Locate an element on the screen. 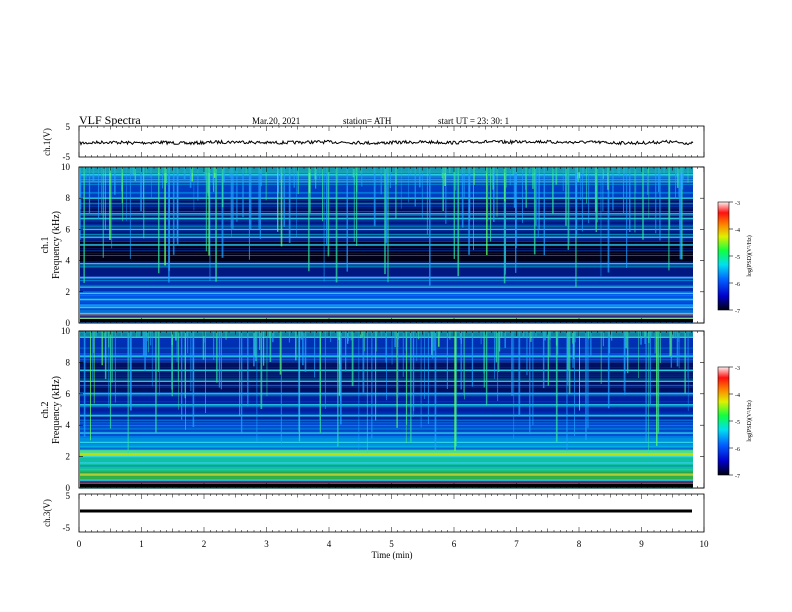 Image resolution: width=792 pixels, height=612 pixels. x-axis-label: Time (min) is located at coordinates (392, 555).